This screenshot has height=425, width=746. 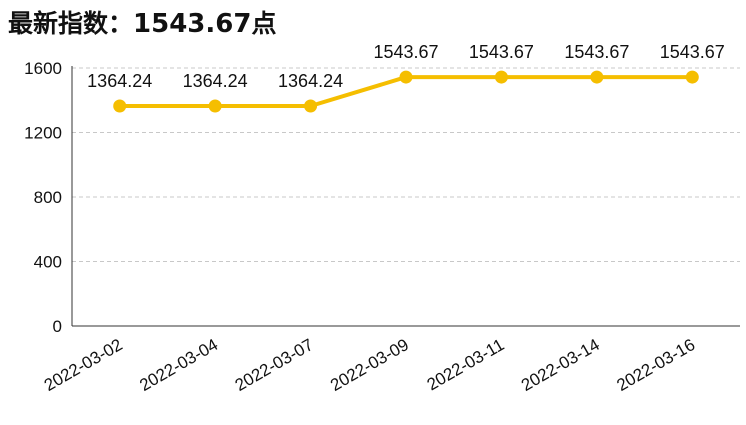 What do you see at coordinates (264, 23) in the screenshot?
I see `title-suffix: 点` at bounding box center [264, 23].